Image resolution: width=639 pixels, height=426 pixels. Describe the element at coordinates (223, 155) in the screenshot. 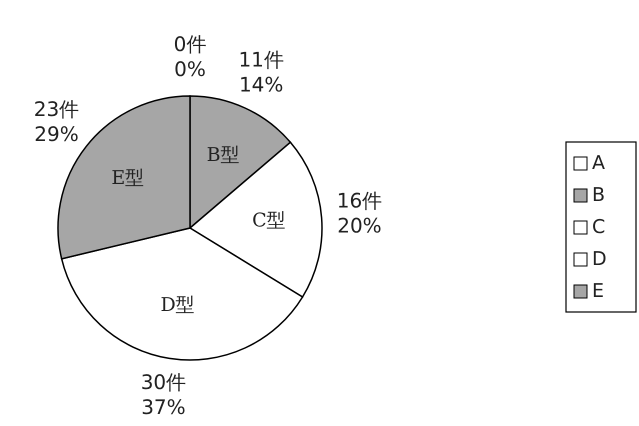

I see `text: B型` at that location.